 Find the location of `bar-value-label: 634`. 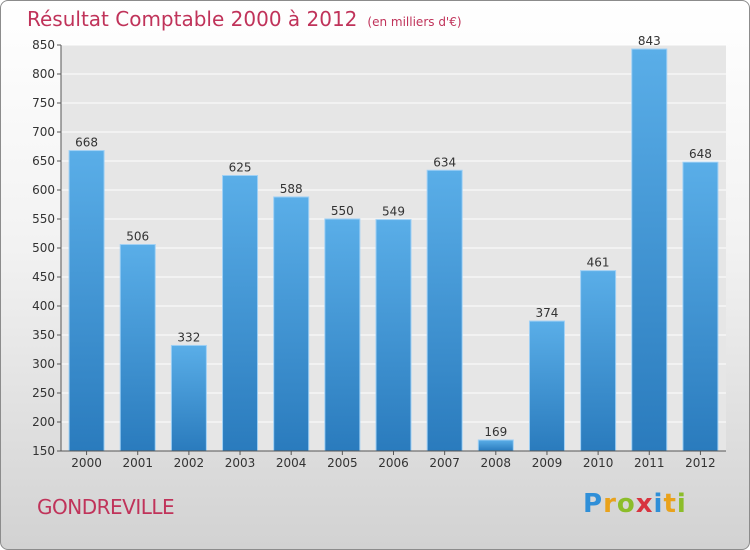

bar-value-label: 634 is located at coordinates (444, 162).